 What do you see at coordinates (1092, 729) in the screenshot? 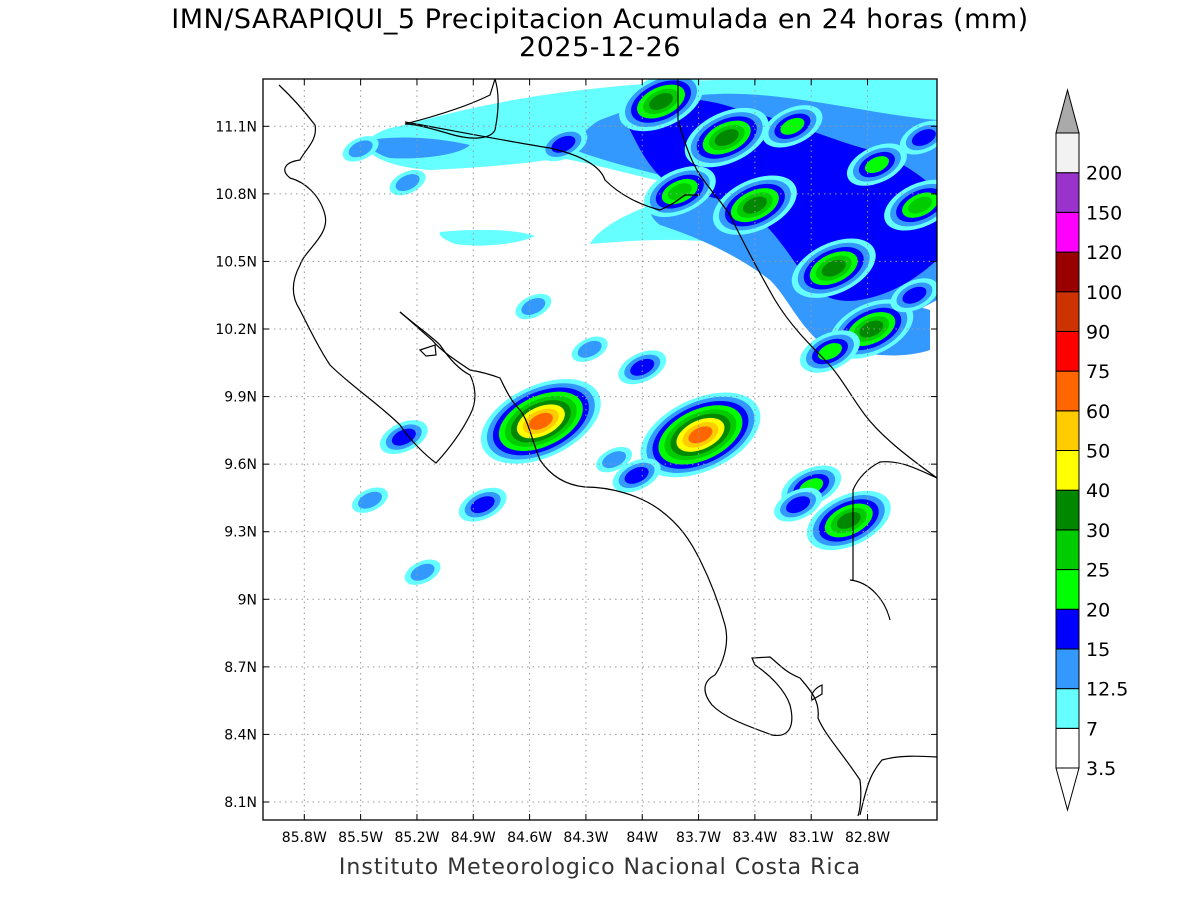
I see `legend-label: 7` at bounding box center [1092, 729].